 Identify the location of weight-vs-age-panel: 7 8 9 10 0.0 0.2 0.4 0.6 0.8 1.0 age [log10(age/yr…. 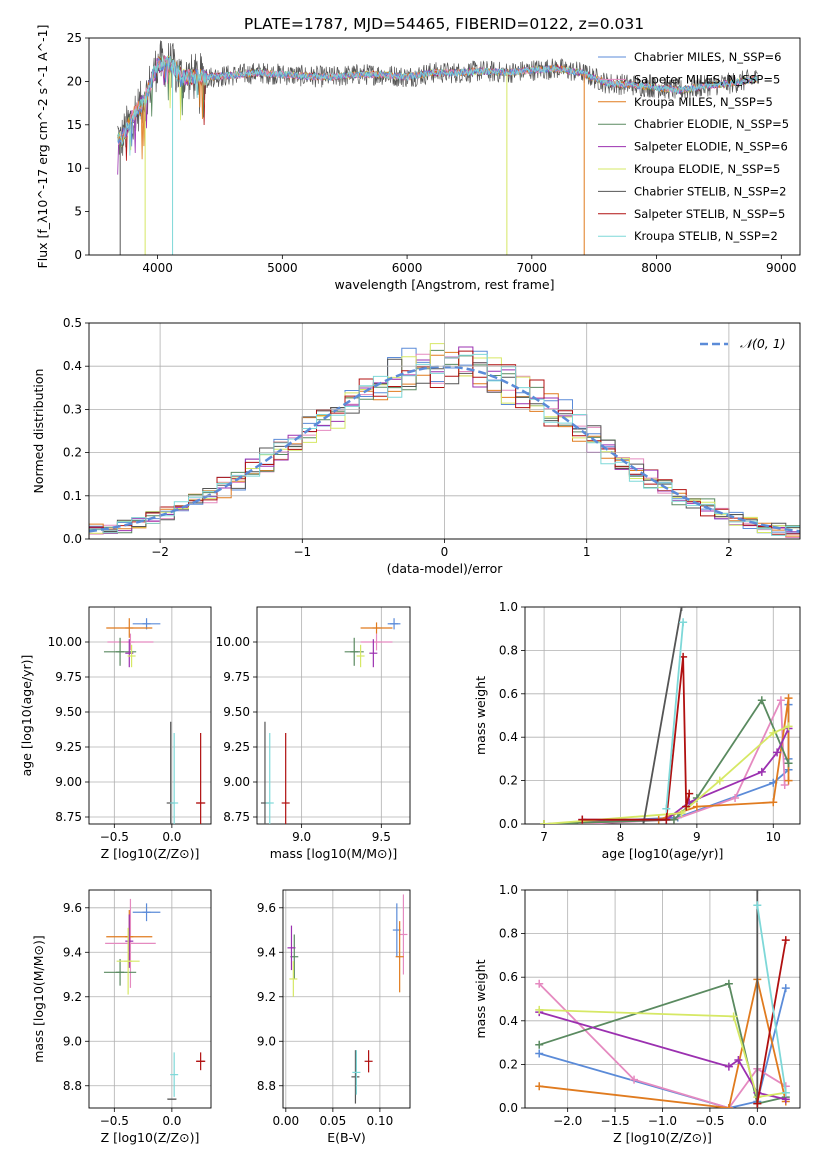
(637, 730).